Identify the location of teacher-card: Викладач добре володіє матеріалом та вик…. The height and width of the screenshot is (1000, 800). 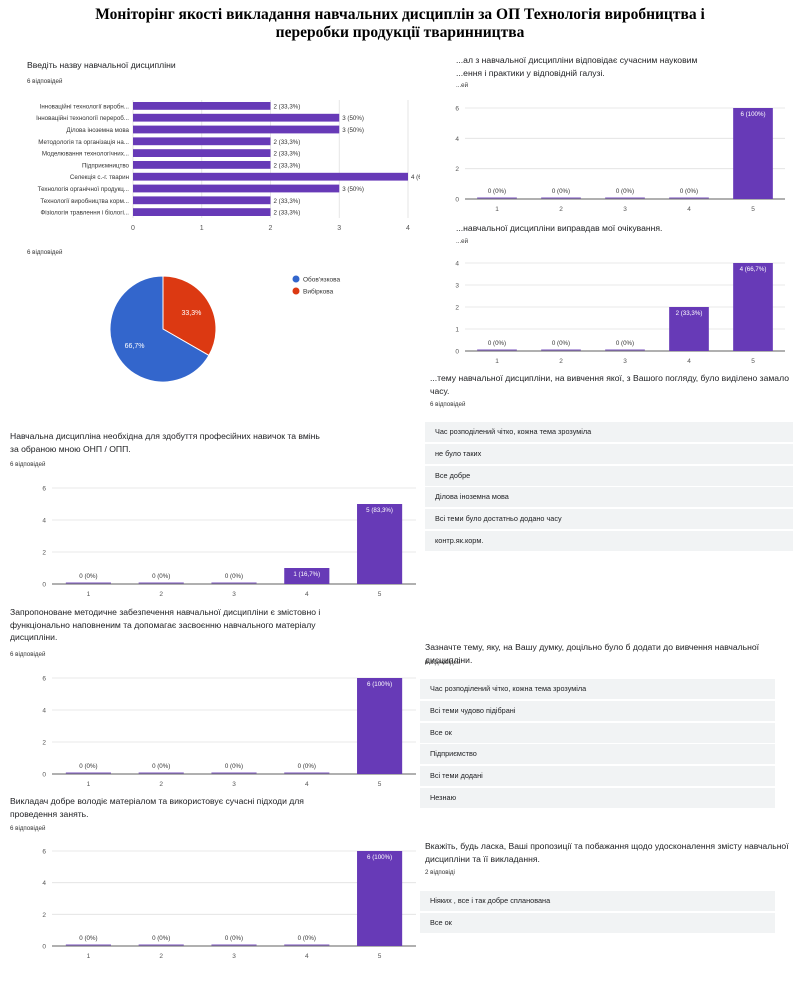
(210, 878).